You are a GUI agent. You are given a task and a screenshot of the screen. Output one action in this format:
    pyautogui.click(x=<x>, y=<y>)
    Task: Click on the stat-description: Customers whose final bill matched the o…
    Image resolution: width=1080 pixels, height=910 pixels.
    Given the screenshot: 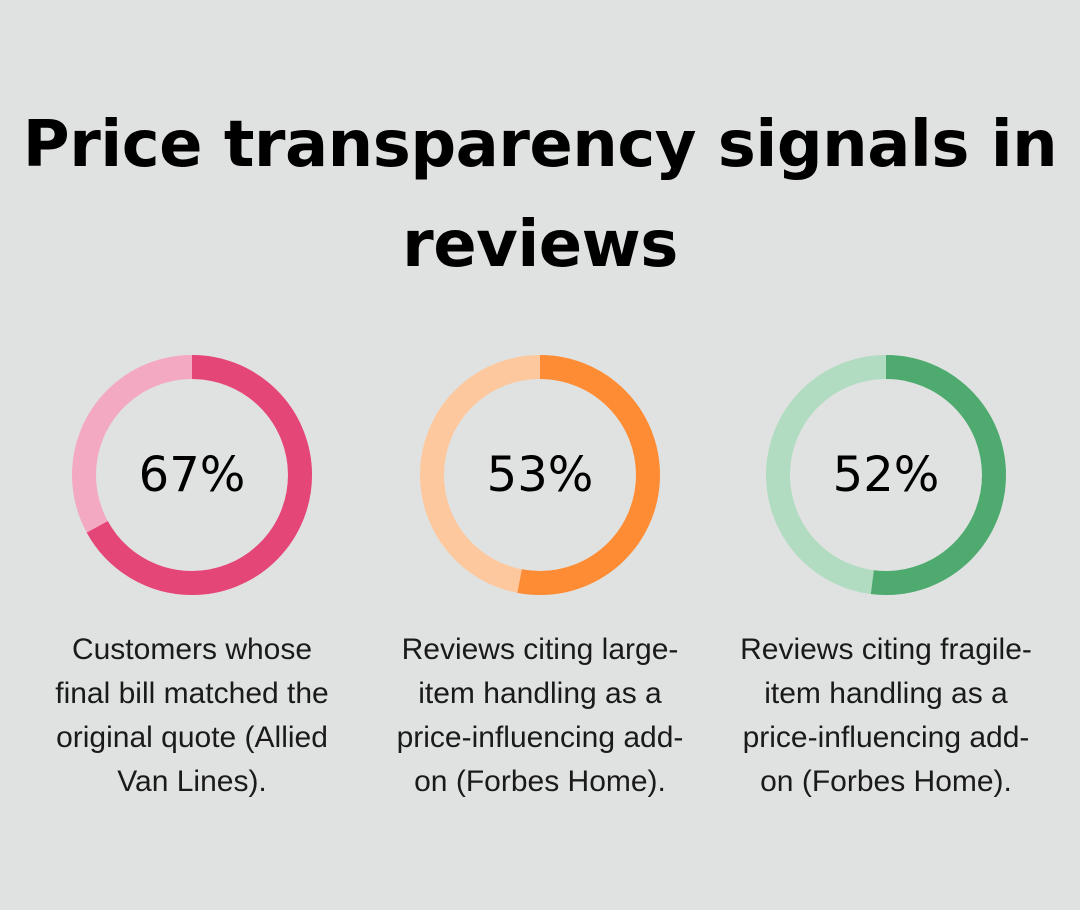 What is the action you would take?
    pyautogui.click(x=192, y=715)
    